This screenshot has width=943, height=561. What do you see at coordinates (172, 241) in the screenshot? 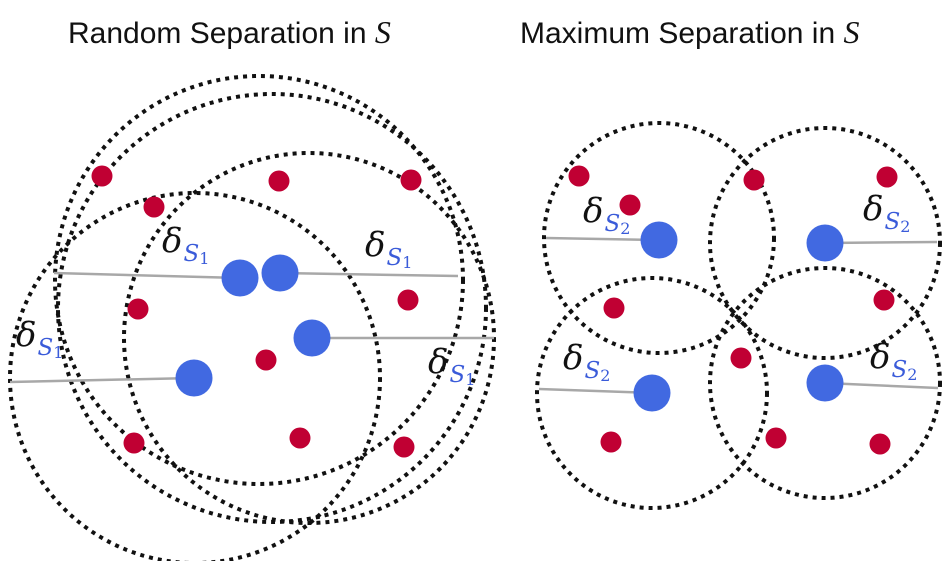
I see `delta-label-1-delta: δ` at bounding box center [172, 241].